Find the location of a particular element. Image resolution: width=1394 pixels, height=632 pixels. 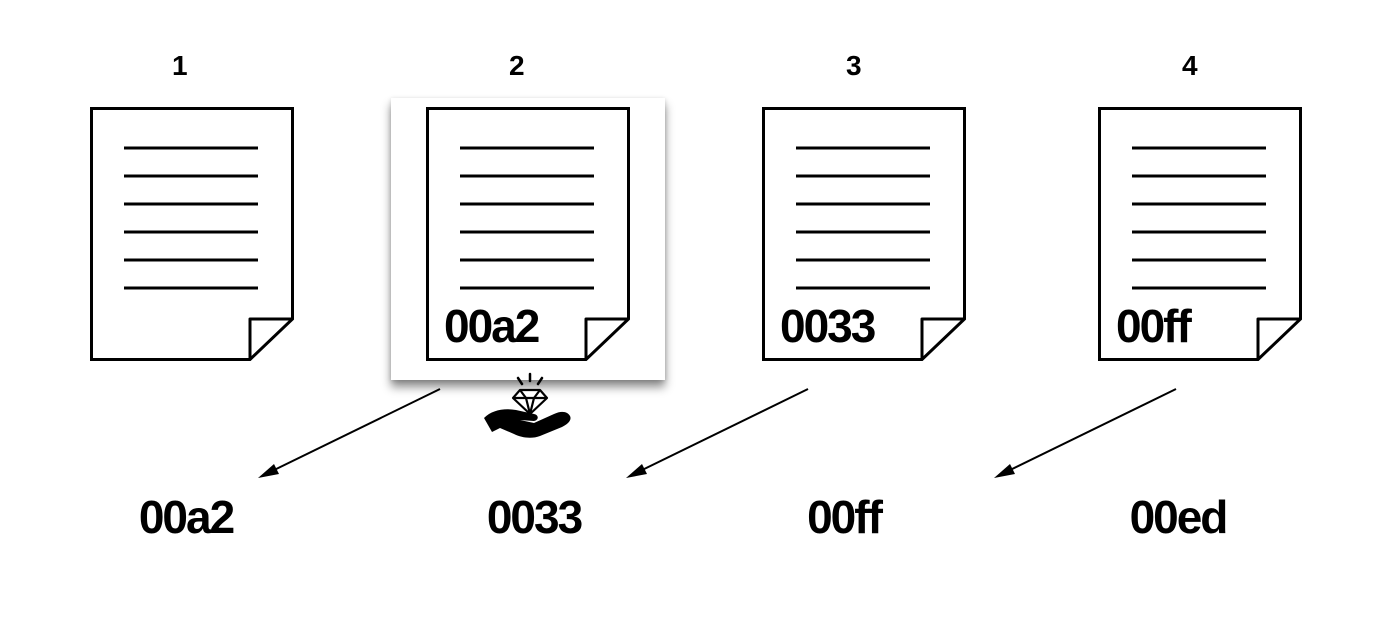

hand-diamond-icon is located at coordinates (527, 405).